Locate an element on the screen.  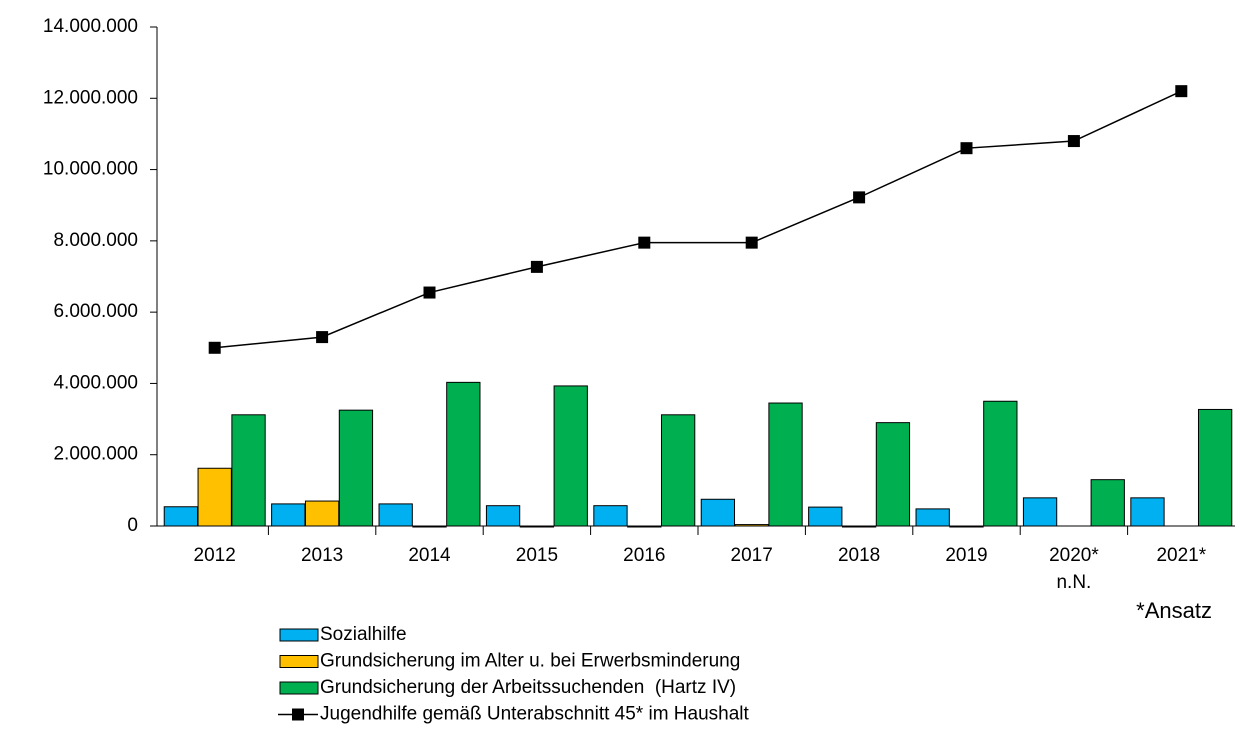
x-tick-label: 2012 is located at coordinates (215, 555).